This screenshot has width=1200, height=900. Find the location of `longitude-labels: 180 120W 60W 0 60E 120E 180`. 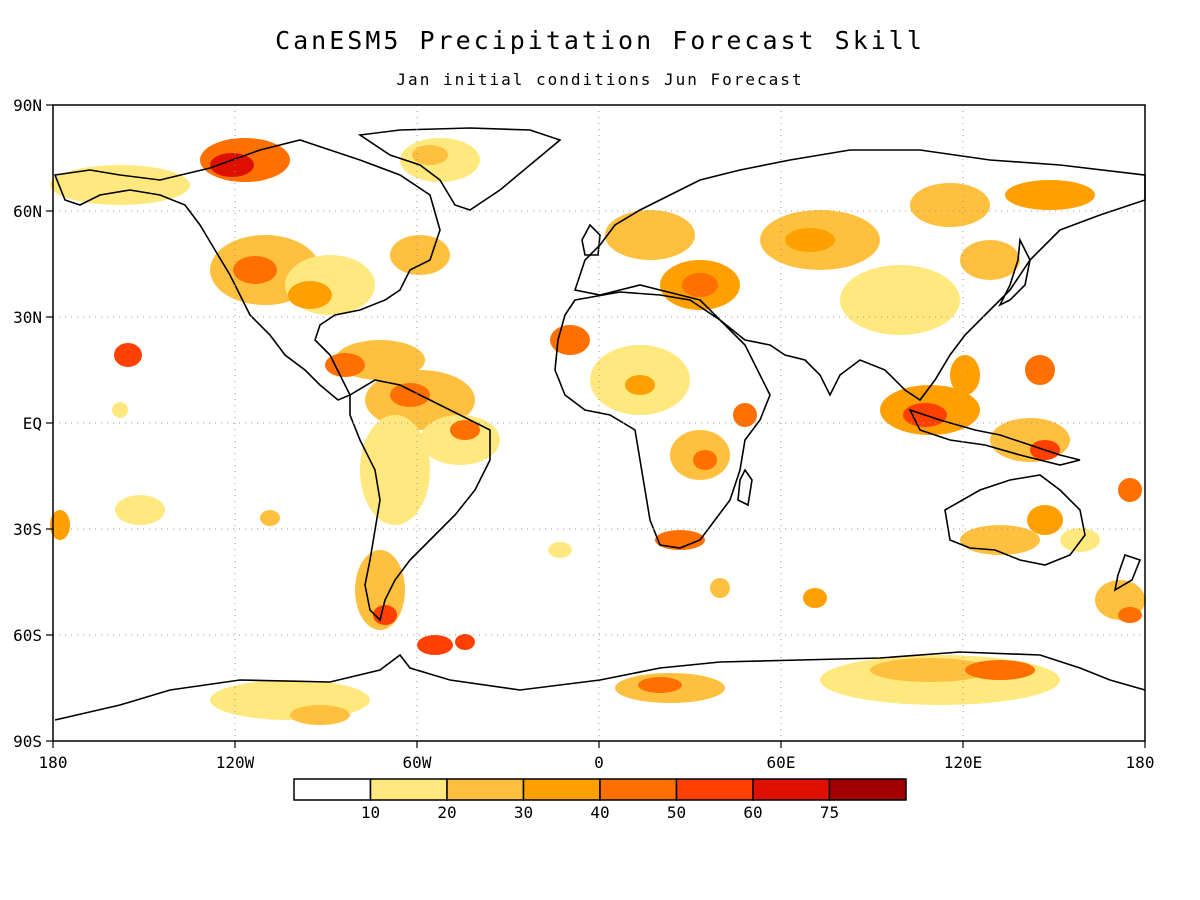

longitude-labels: 180 120W 60W 0 60E 120E 180 is located at coordinates (597, 762).